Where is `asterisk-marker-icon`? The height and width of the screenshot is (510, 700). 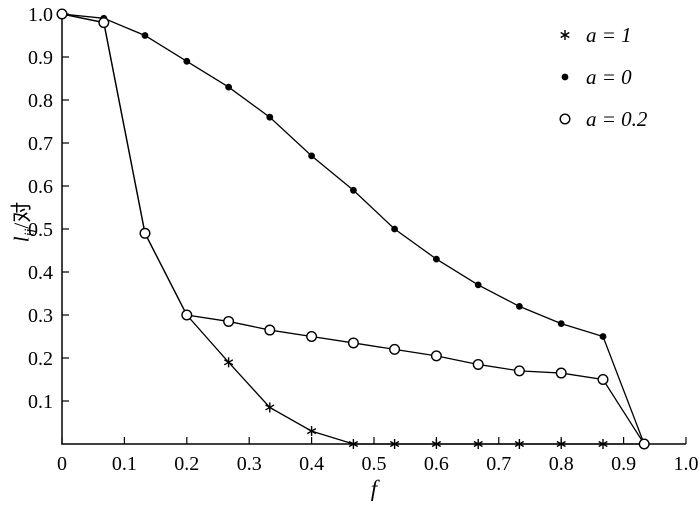 asterisk-marker-icon is located at coordinates (565, 35).